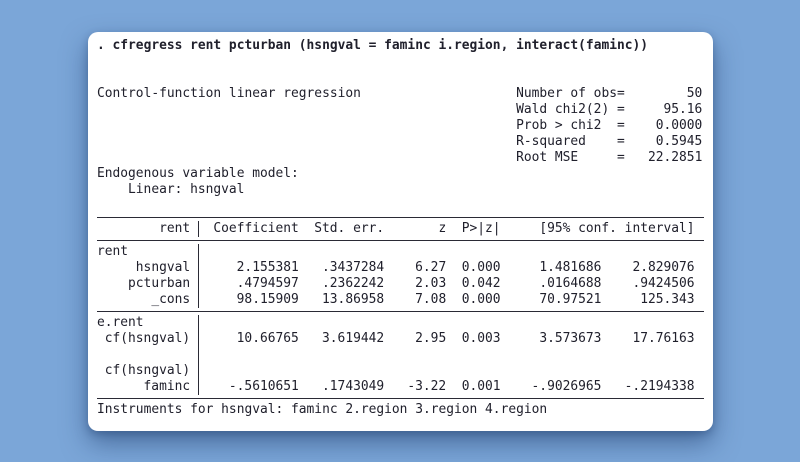  I want to click on cell-ci-upper: -.2194338, so click(659, 386).